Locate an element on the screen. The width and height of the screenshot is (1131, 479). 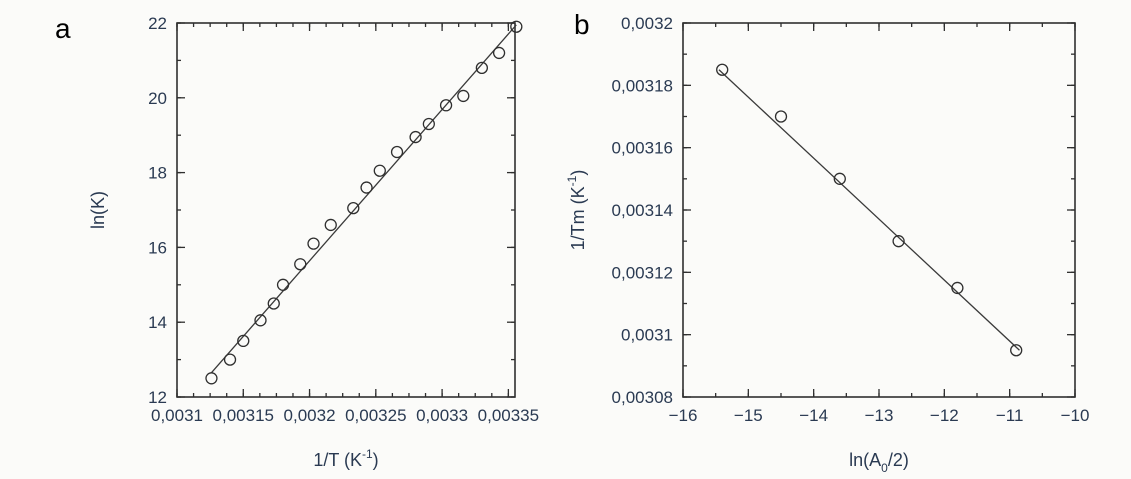
y-tick-label: 0,00312 is located at coordinates (642, 272).